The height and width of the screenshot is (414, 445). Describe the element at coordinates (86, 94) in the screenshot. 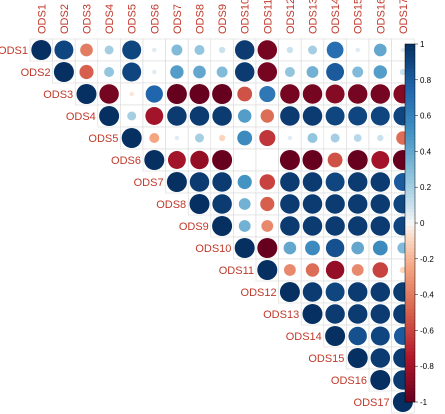

I see `corr-circle-ods3-ods3` at that location.